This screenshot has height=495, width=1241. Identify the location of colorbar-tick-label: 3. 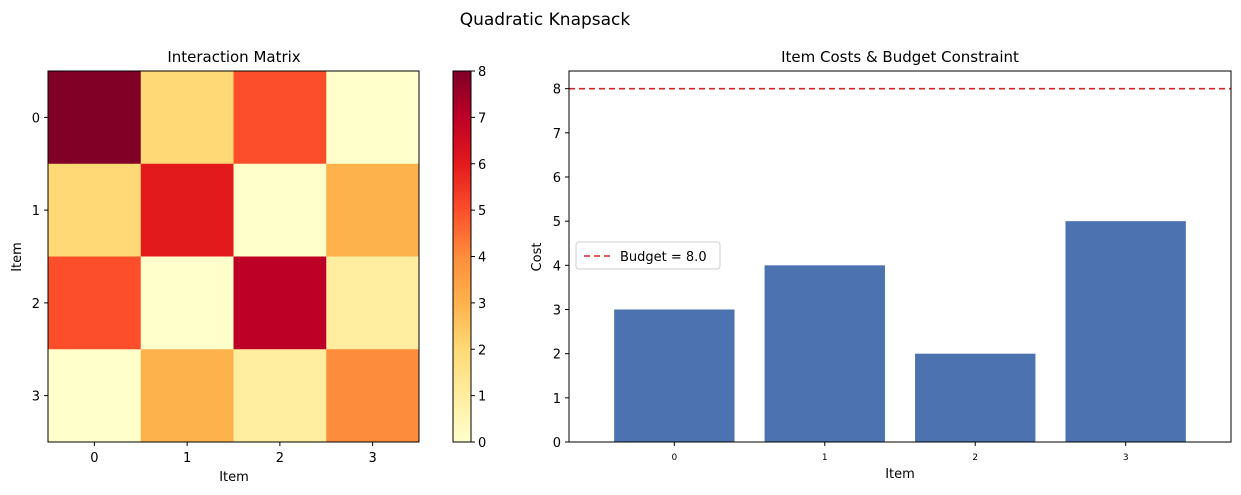
(482, 304).